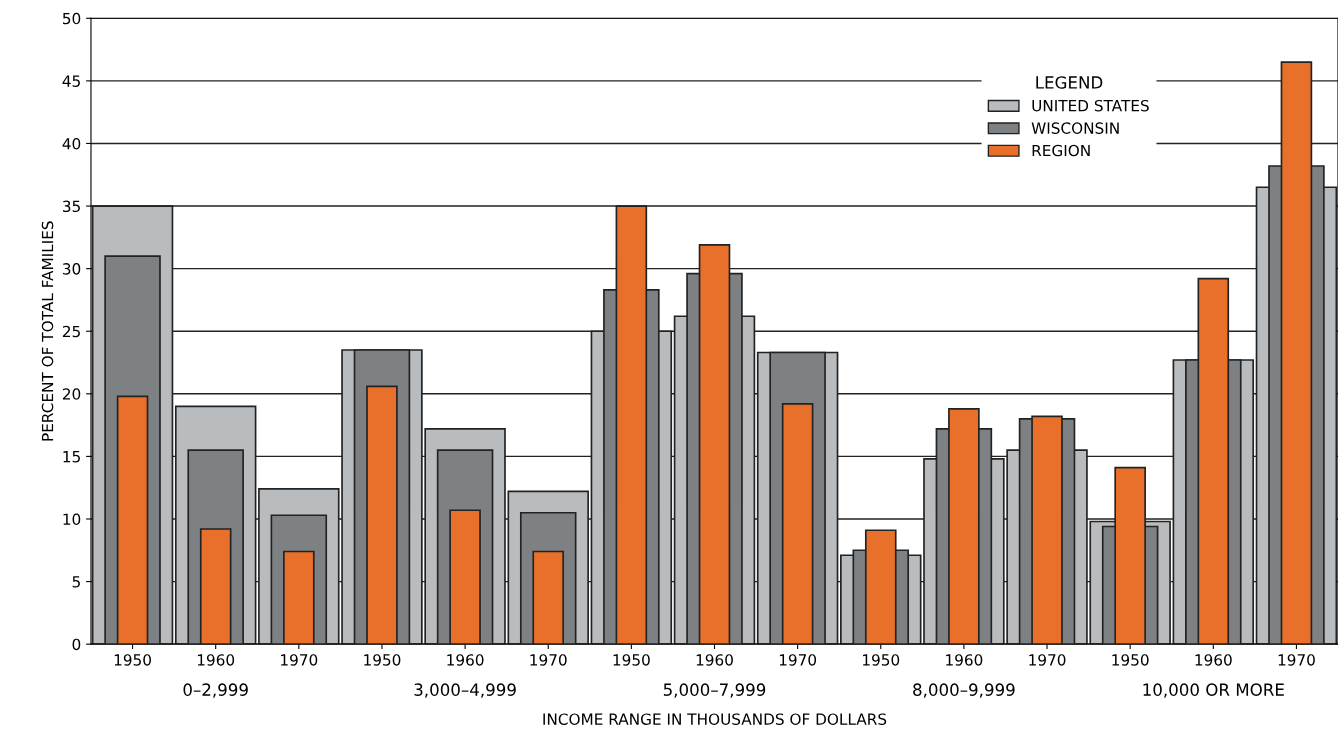 Image resolution: width=1338 pixels, height=732 pixels. I want to click on text: 5,000–7,999, so click(714, 690).